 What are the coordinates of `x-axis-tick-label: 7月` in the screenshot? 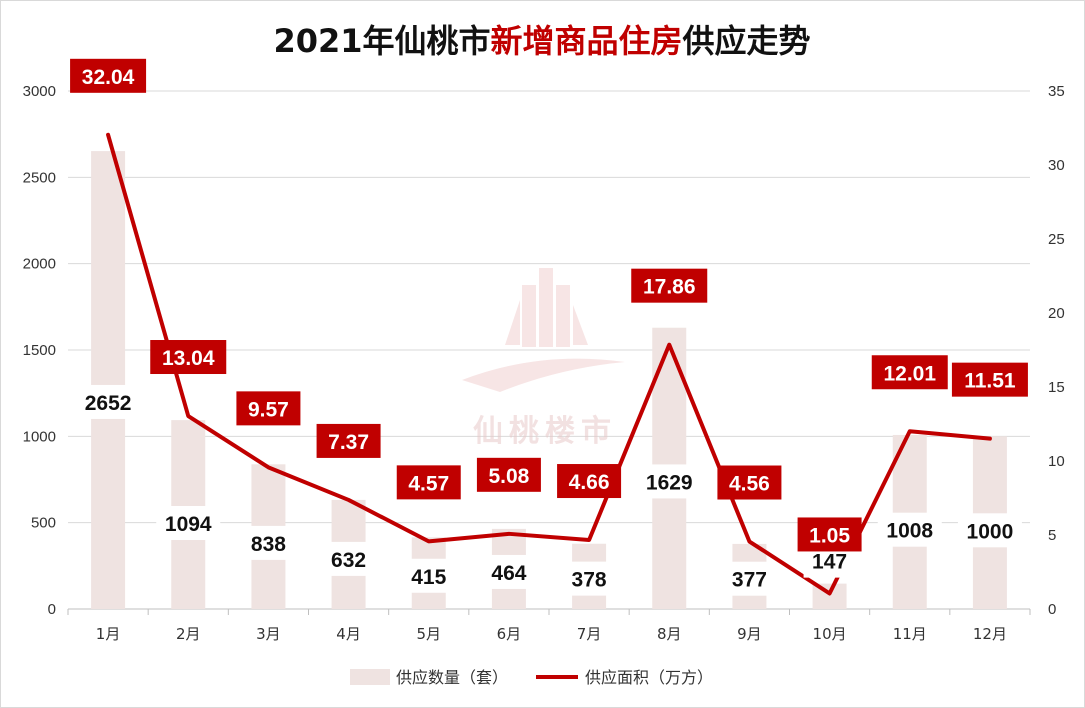 It's located at (589, 634).